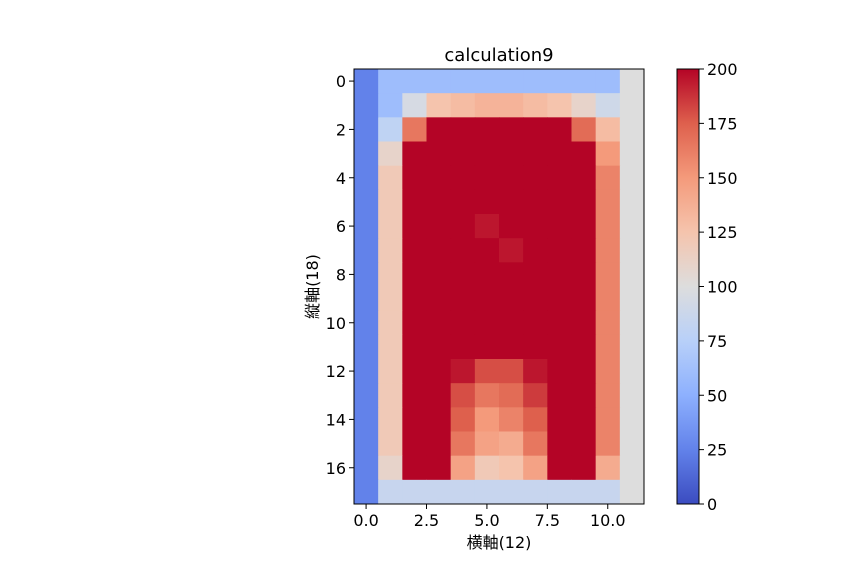 The width and height of the screenshot is (864, 580). What do you see at coordinates (547, 520) in the screenshot?
I see `x-tick-label: 7.5` at bounding box center [547, 520].